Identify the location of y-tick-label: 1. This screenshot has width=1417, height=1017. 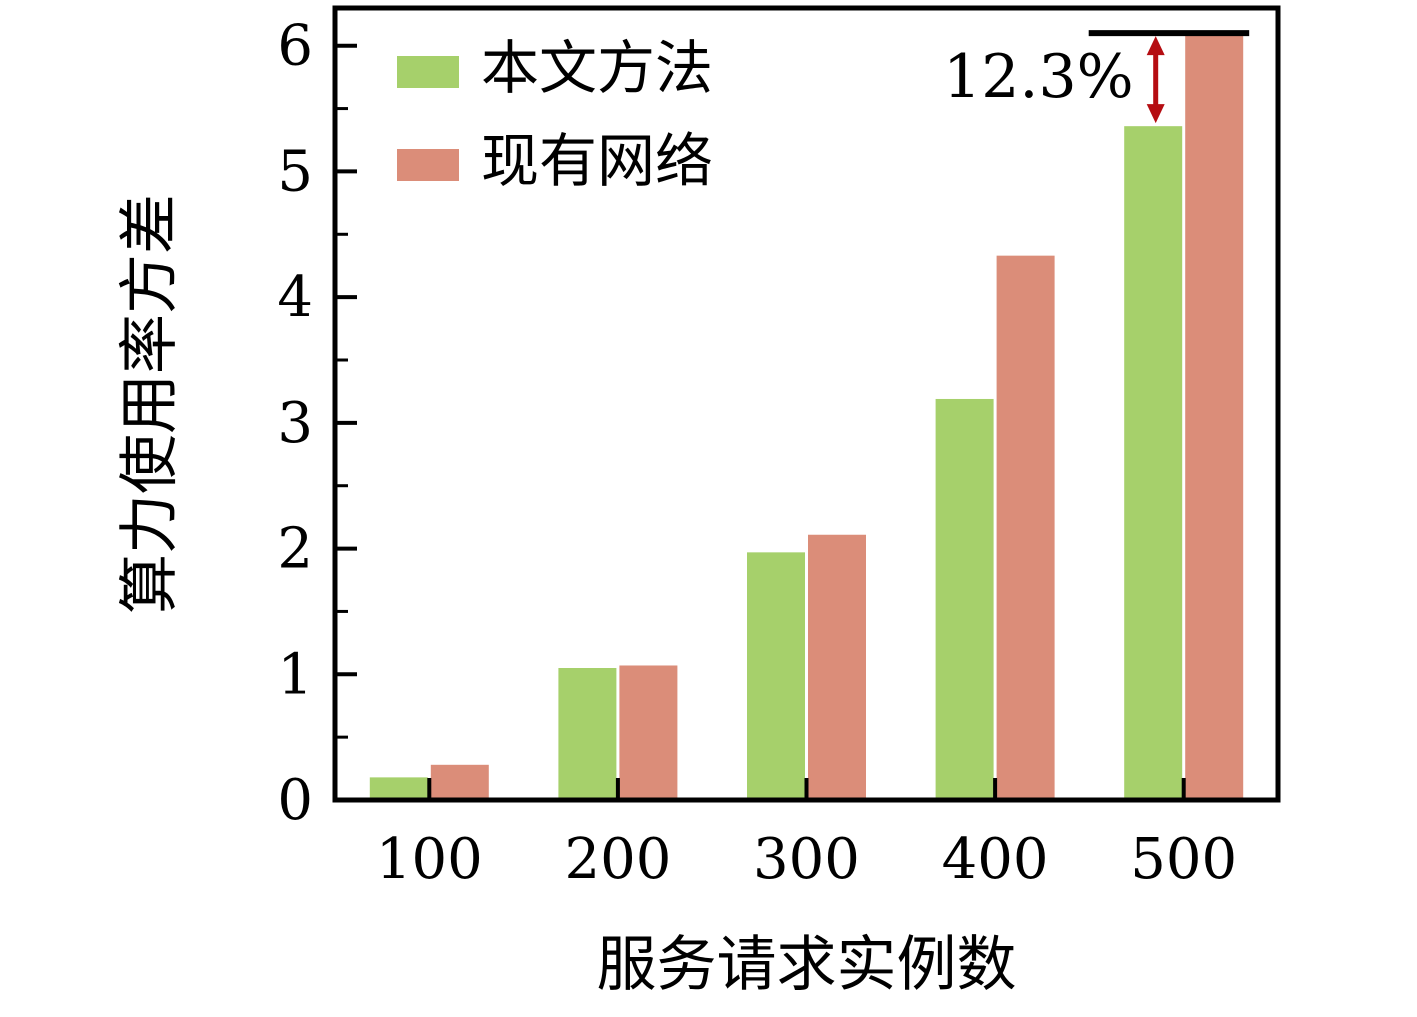
(295, 674).